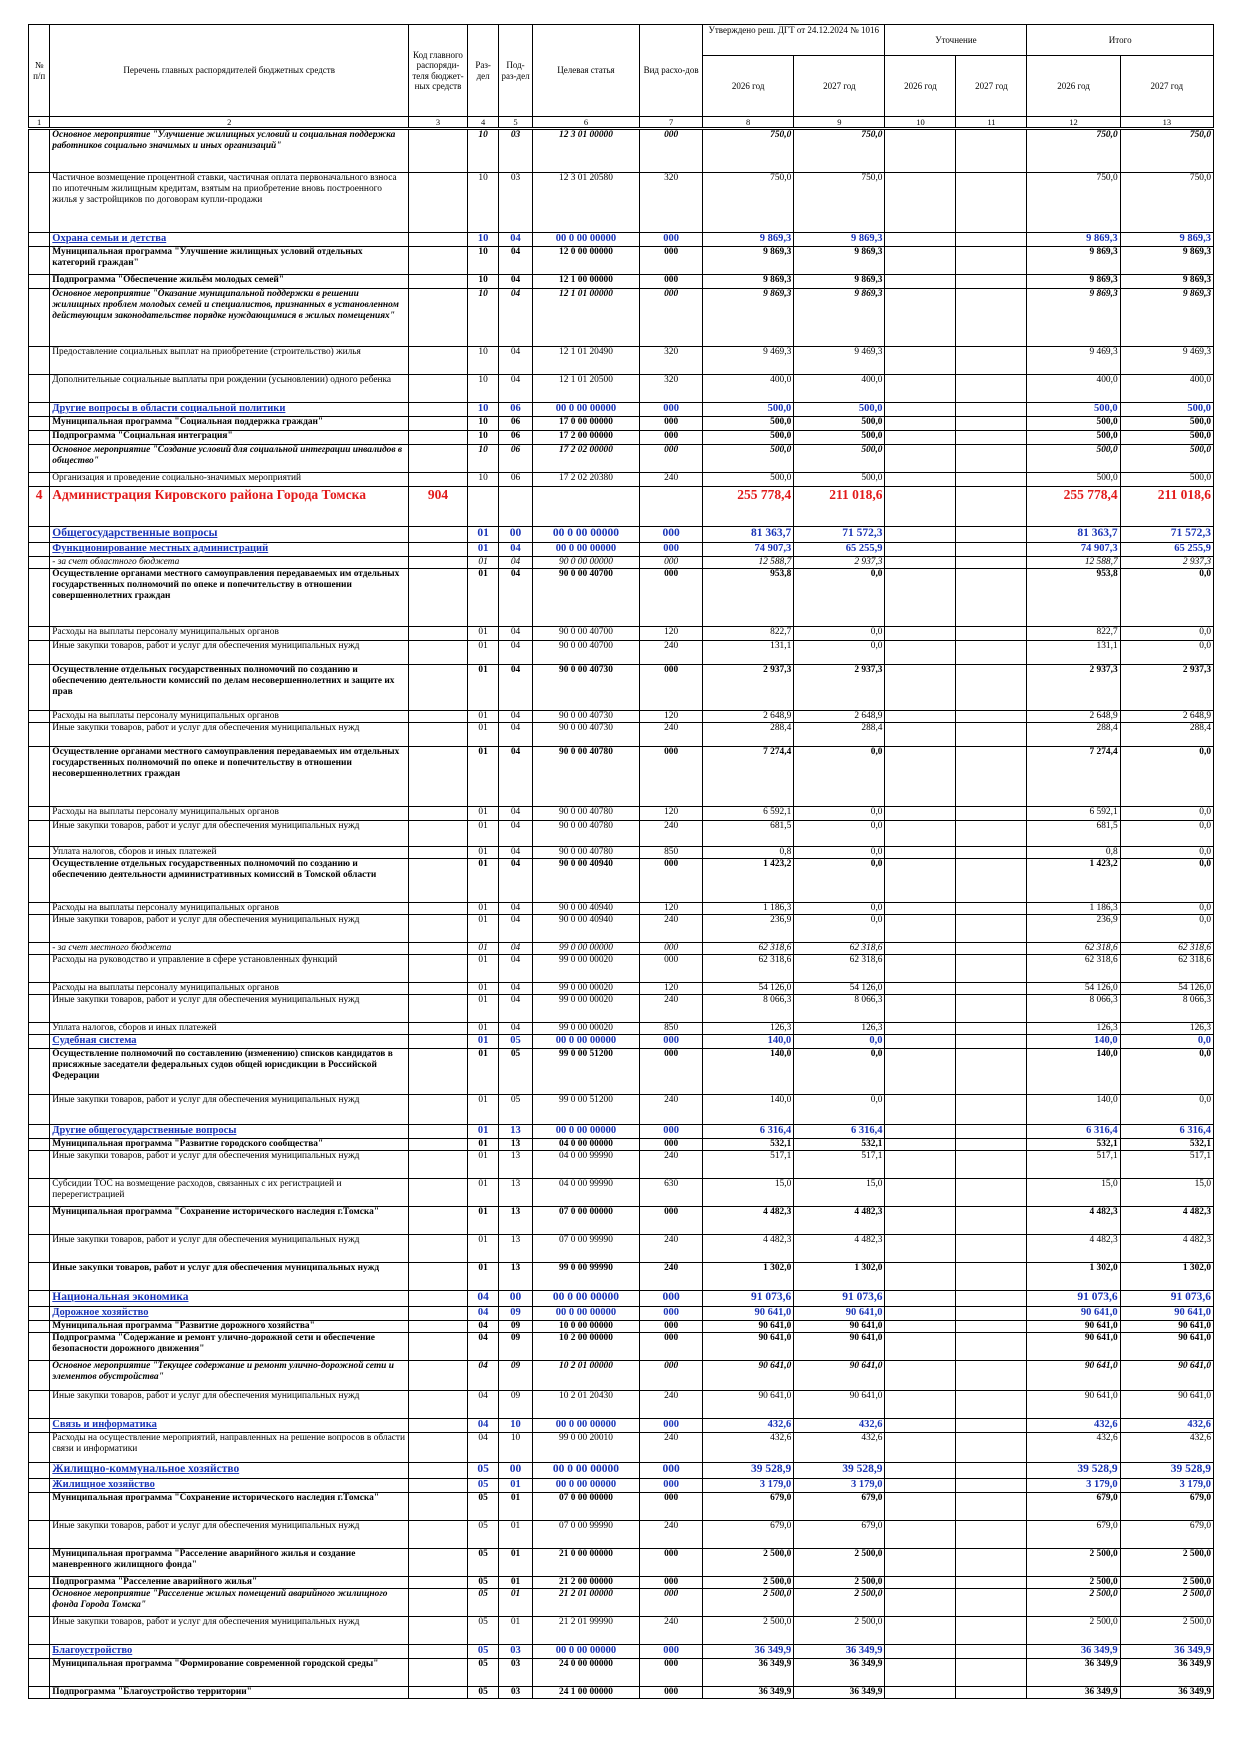 Image resolution: width=1240 pixels, height=1754 pixels. Describe the element at coordinates (586, 1346) in the screenshot. I see `cell-target: 10 2 00 00000` at that location.